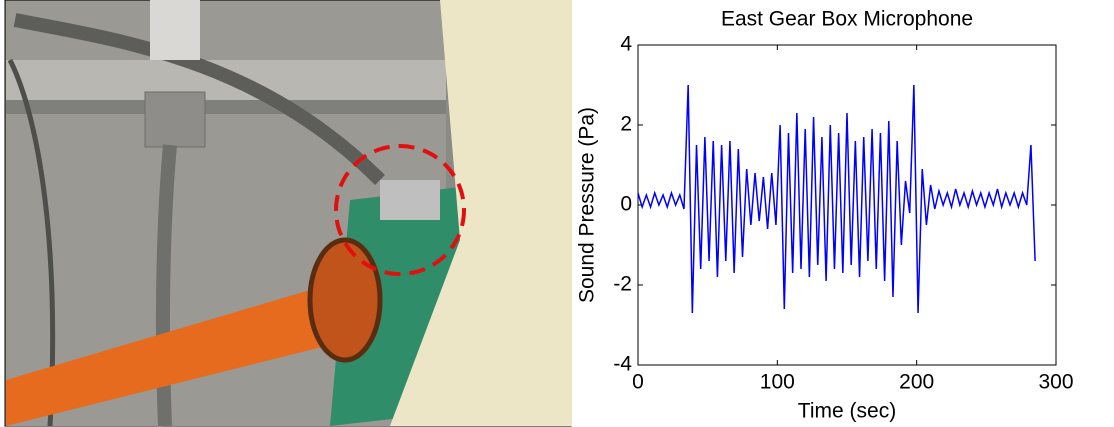 Image resolution: width=1114 pixels, height=427 pixels. I want to click on x-tick-label: 200, so click(916, 382).